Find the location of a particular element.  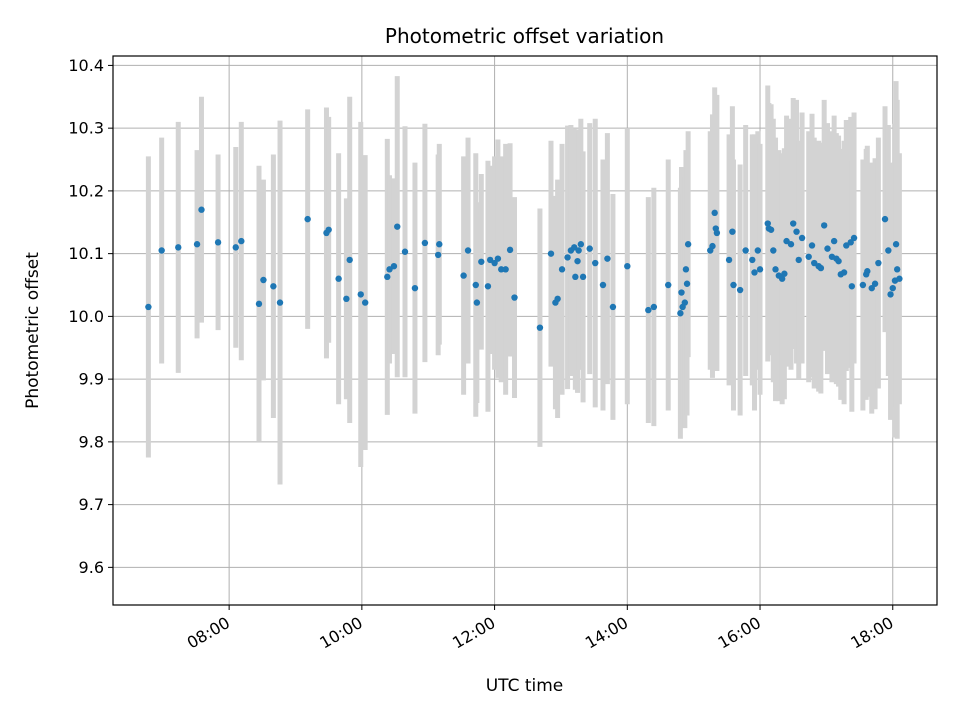

y-tick-label: 10.3 is located at coordinates (86, 128).